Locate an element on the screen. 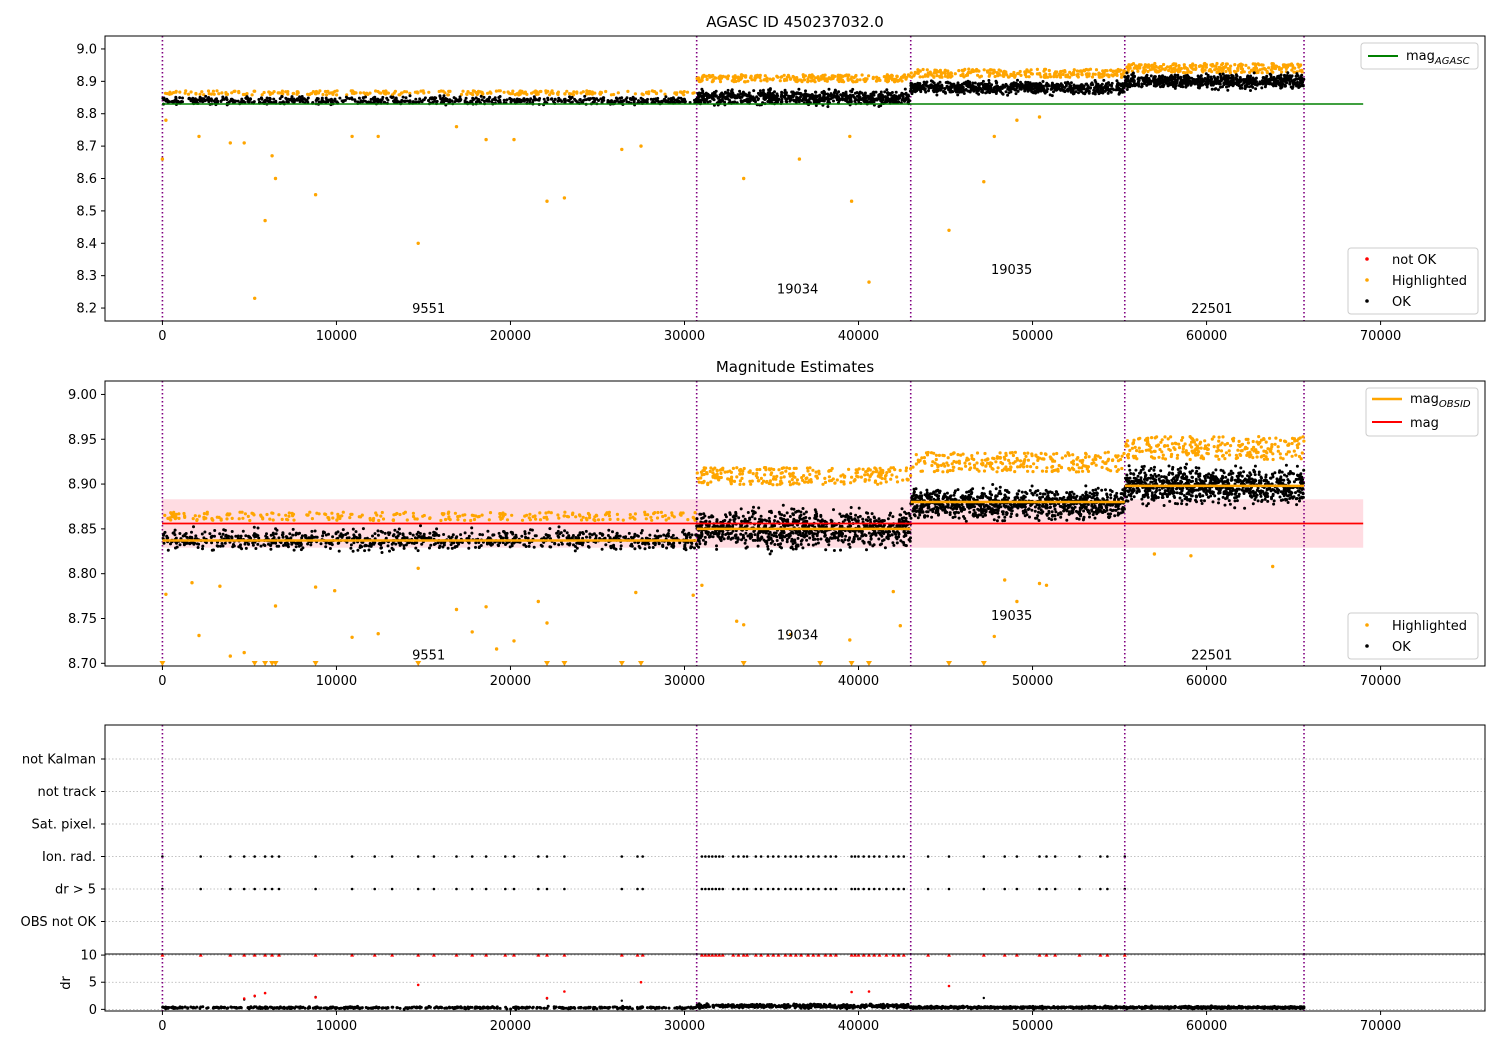 The width and height of the screenshot is (1500, 1050). x-tick-label: 30000 is located at coordinates (684, 336).